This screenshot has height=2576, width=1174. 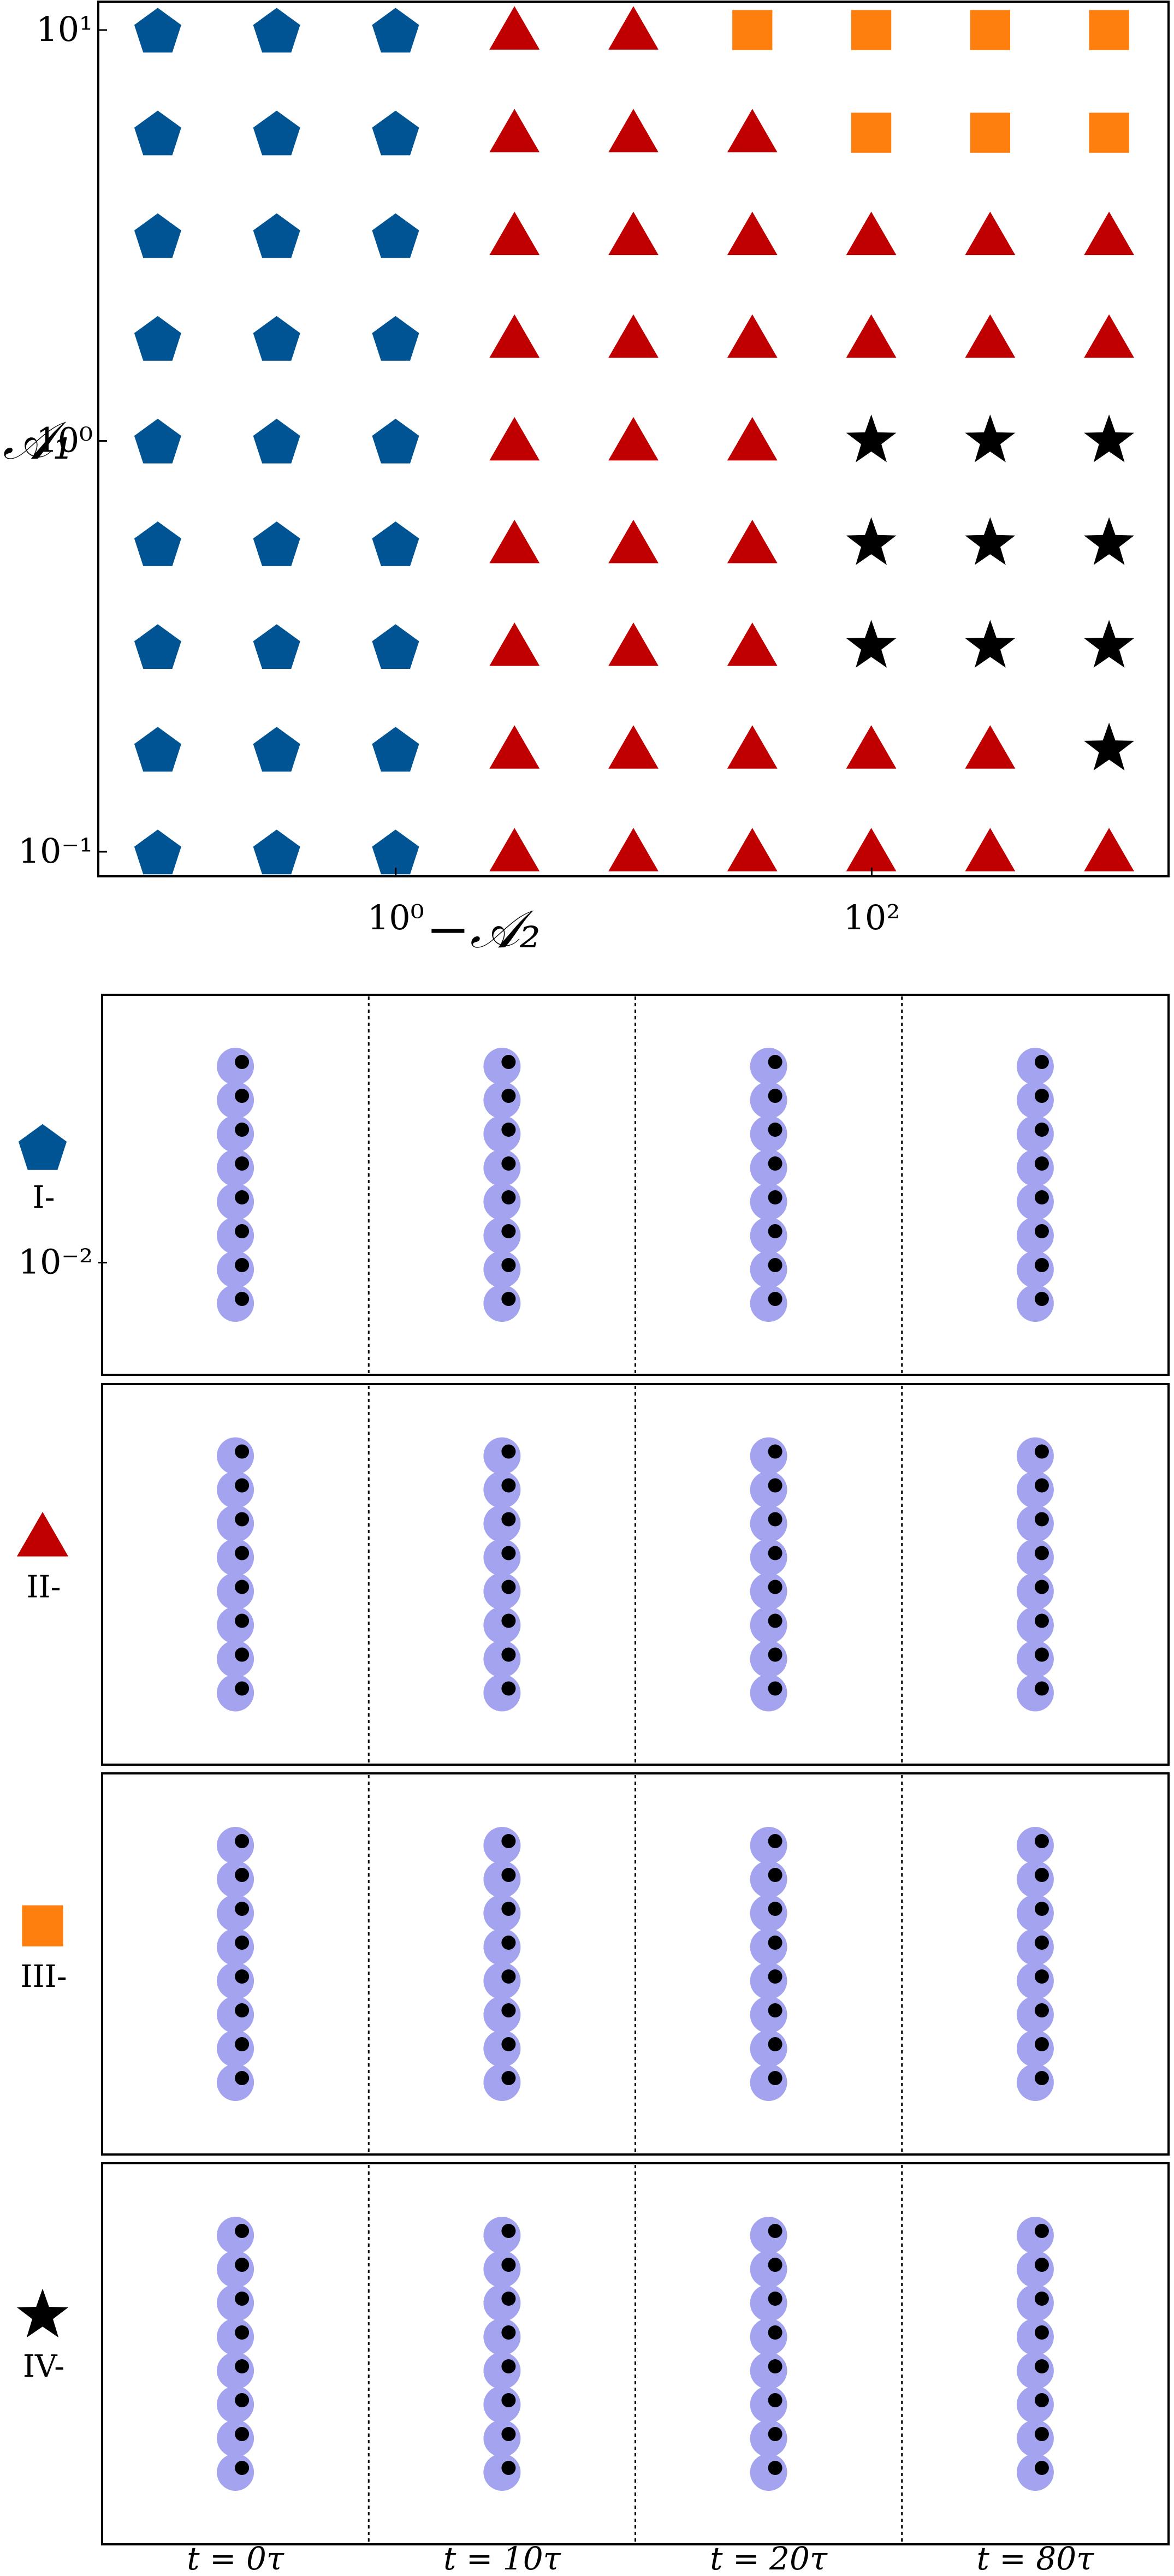 I want to click on x-tick-label: 10⁰, so click(x=395, y=917).